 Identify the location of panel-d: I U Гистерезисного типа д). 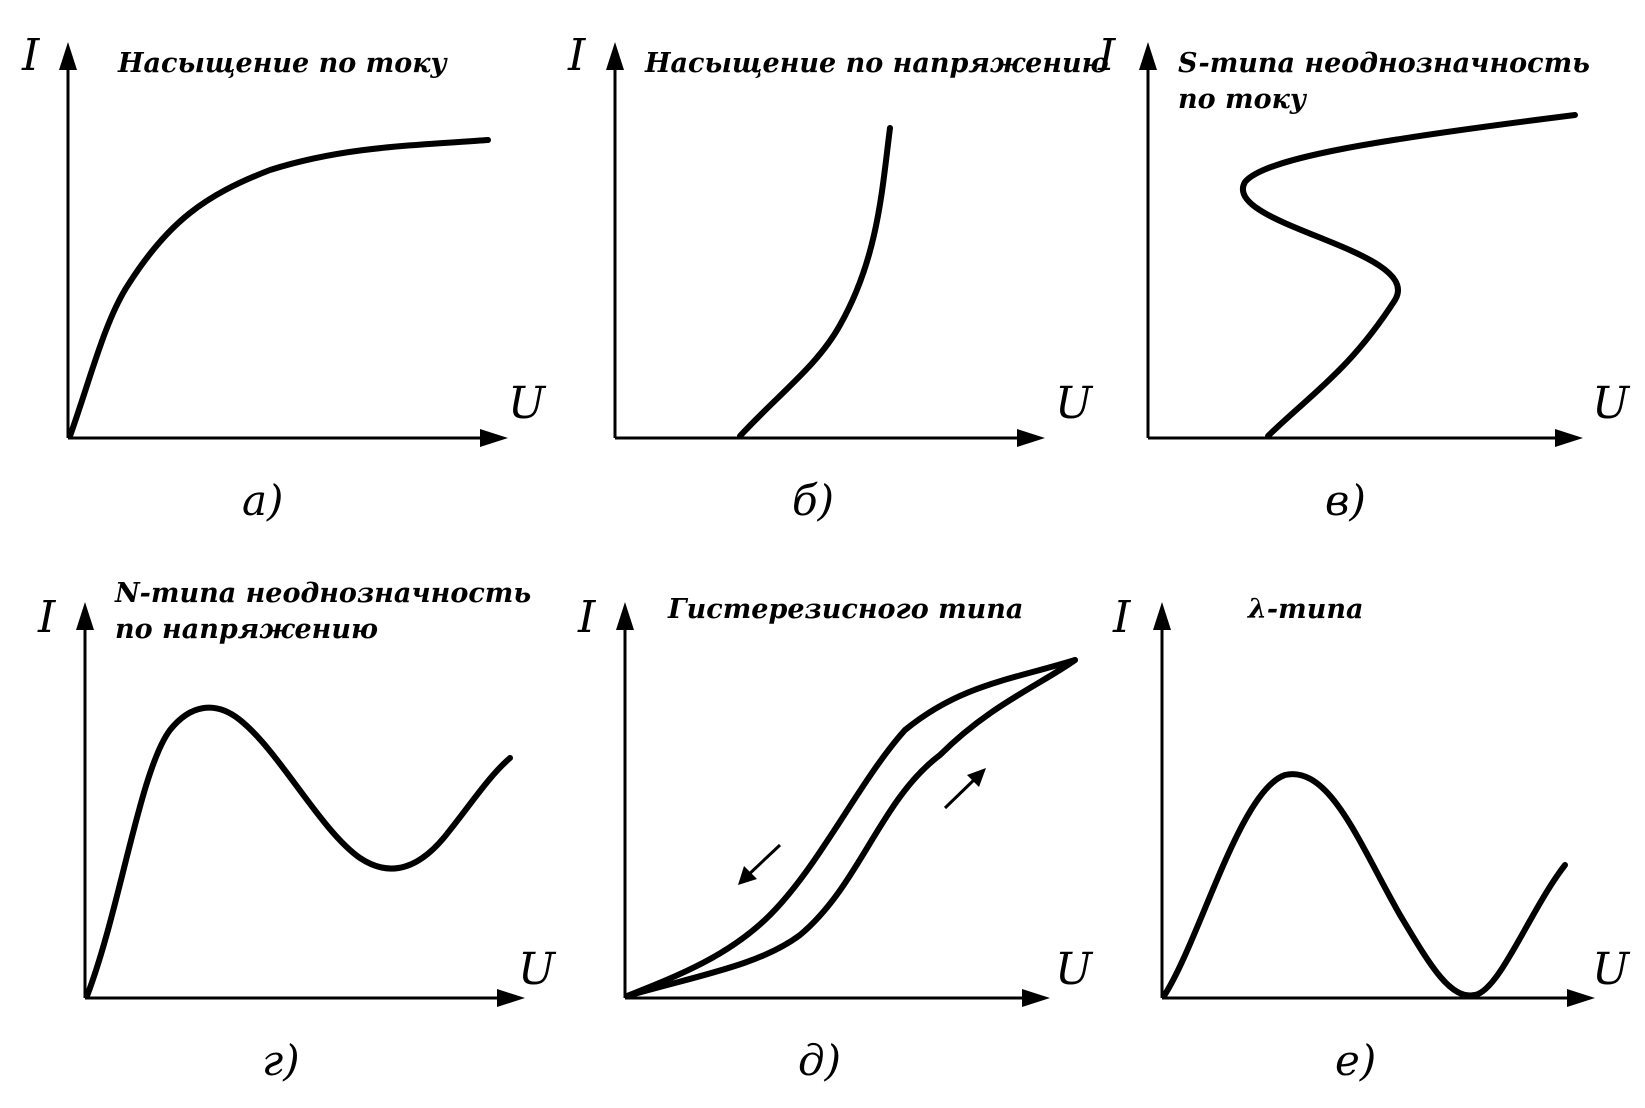
(835, 838).